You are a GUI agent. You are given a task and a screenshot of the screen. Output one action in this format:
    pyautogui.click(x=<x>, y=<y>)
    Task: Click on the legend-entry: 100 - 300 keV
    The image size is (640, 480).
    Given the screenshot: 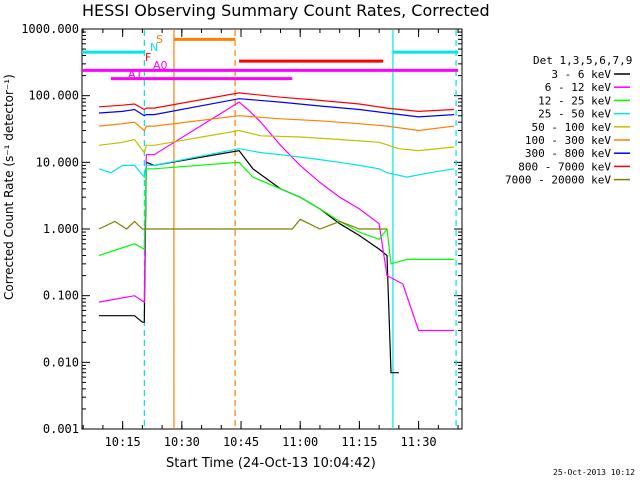 What is the action you would take?
    pyautogui.click(x=568, y=140)
    